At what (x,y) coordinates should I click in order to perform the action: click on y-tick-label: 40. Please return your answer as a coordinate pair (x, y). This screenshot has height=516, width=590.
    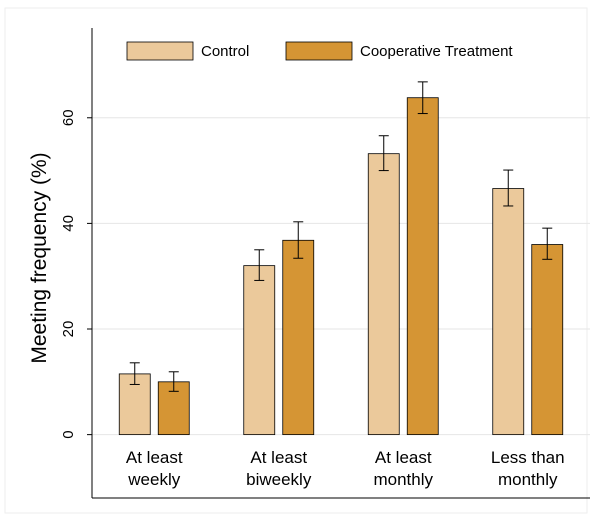
    Looking at the image, I should click on (68, 223).